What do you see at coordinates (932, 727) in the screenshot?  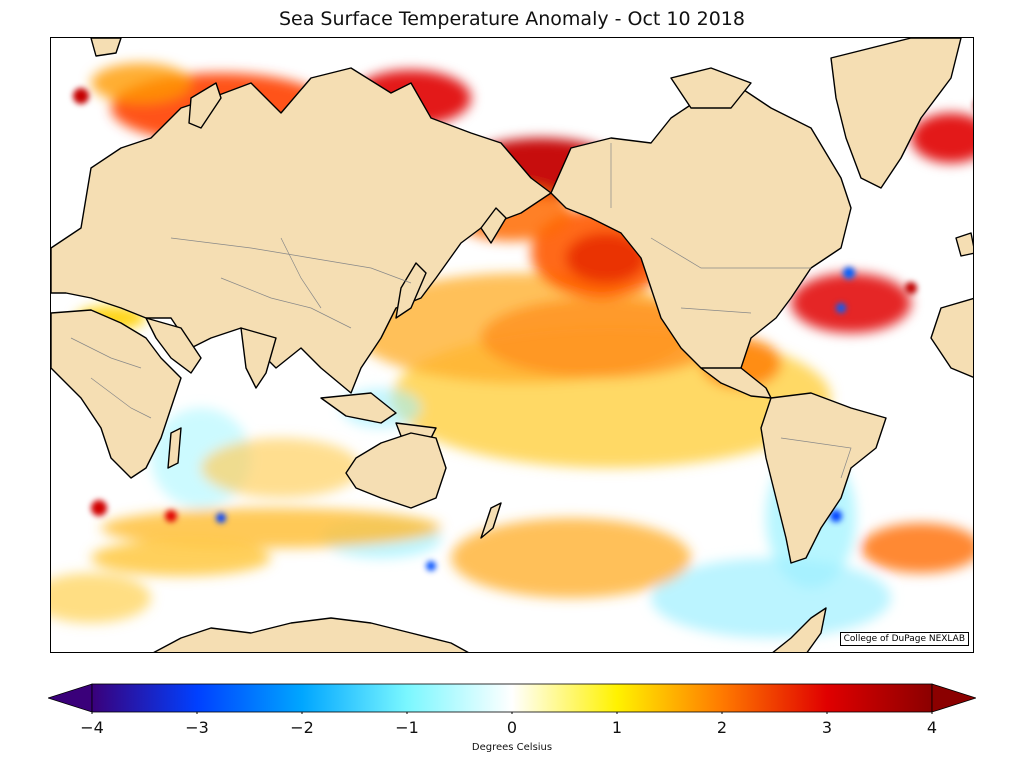 I see `colorbar-tick-label: 4` at bounding box center [932, 727].